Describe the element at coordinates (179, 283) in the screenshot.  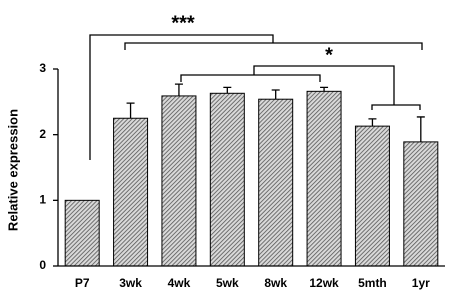
I see `x-tick-label: 4wk` at that location.